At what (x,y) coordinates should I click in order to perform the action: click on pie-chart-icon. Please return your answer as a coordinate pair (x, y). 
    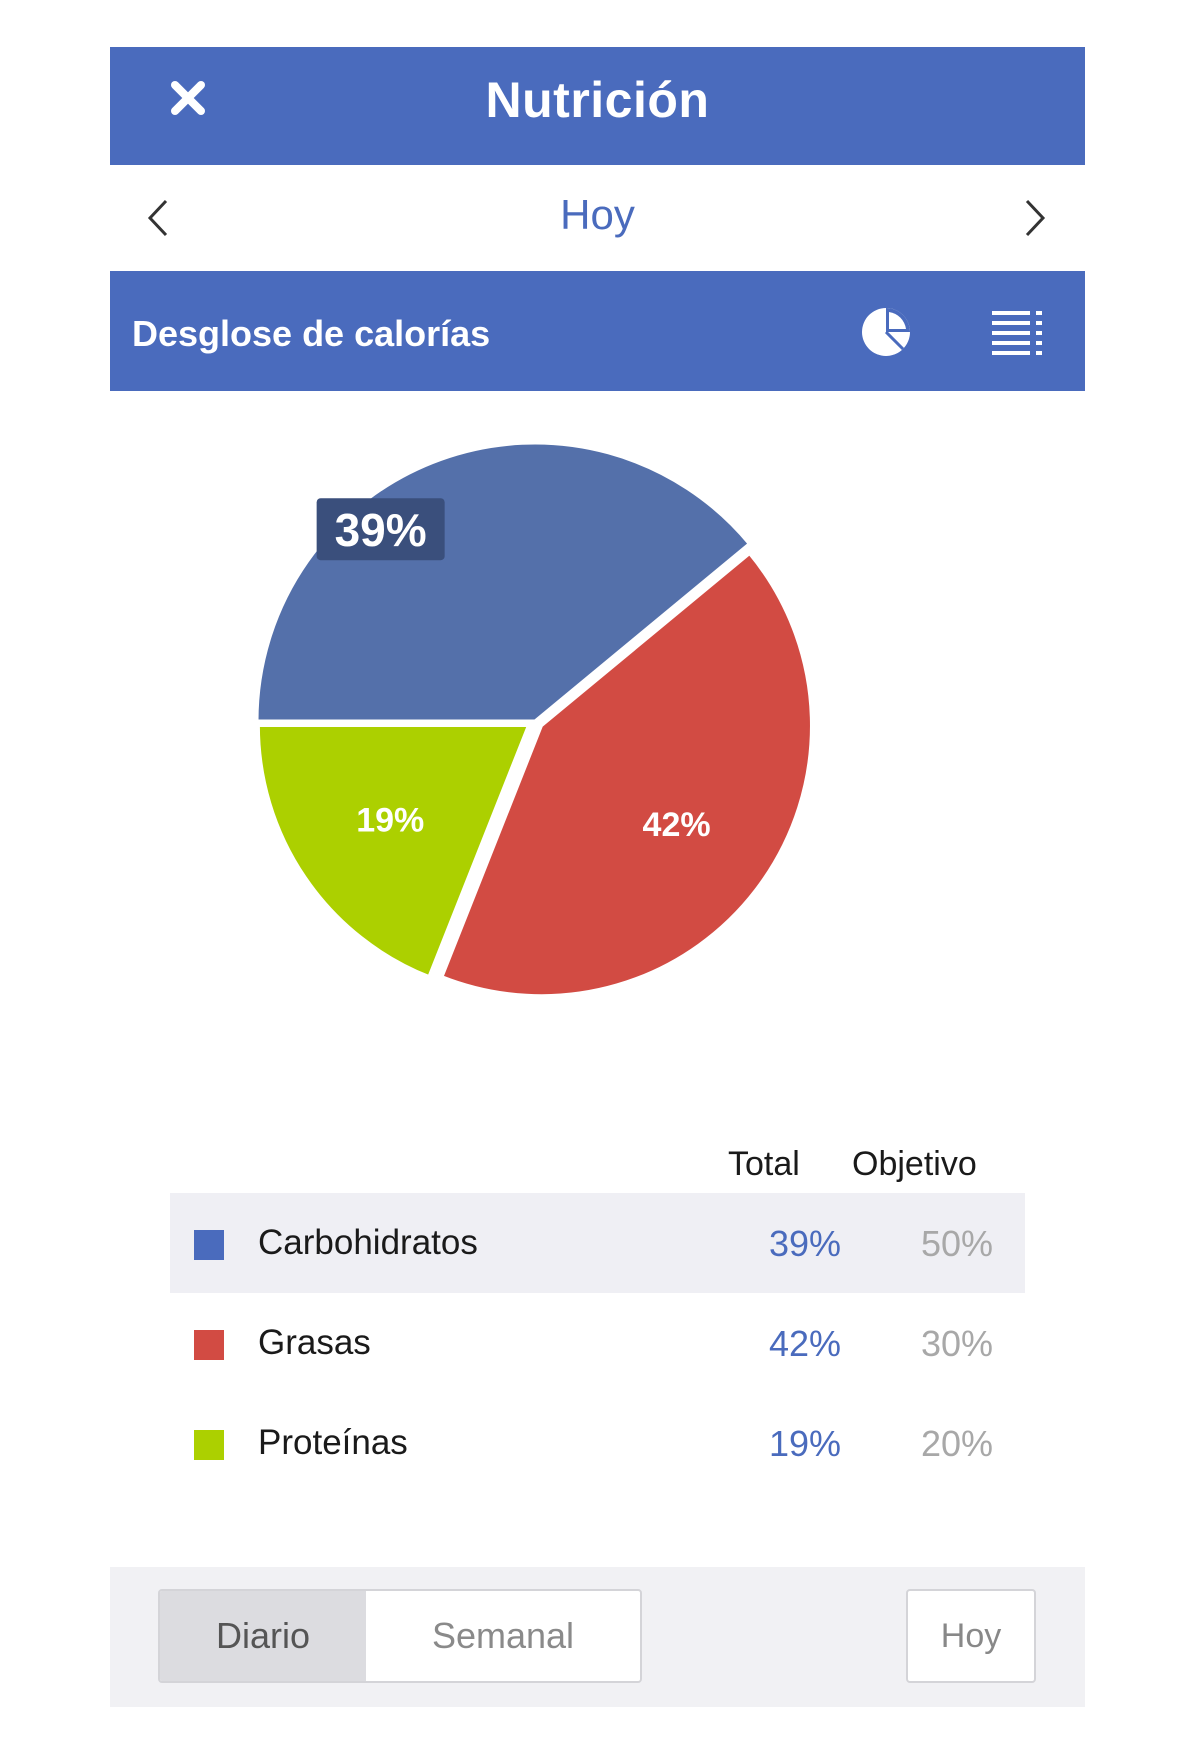
    Looking at the image, I should click on (886, 332).